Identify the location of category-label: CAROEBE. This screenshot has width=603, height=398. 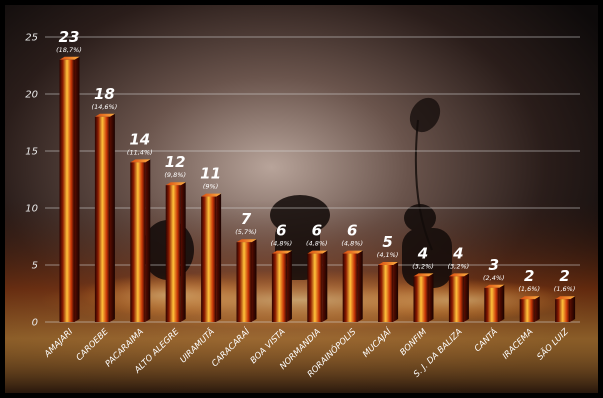
(93, 345).